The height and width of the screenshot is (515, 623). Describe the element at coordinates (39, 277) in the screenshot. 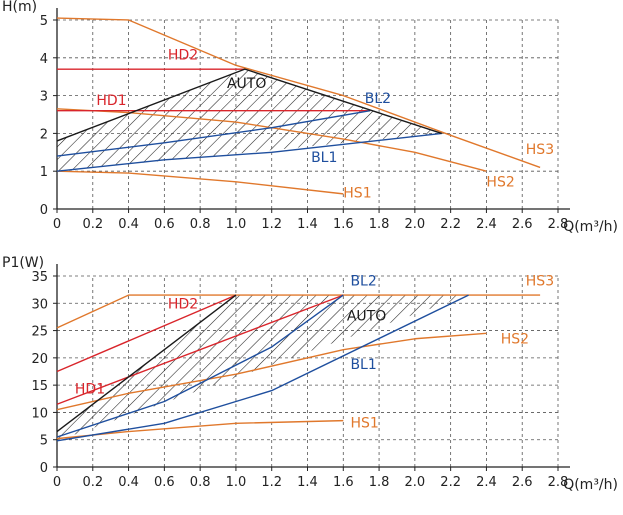

I see `y-tick-label: 35` at that location.